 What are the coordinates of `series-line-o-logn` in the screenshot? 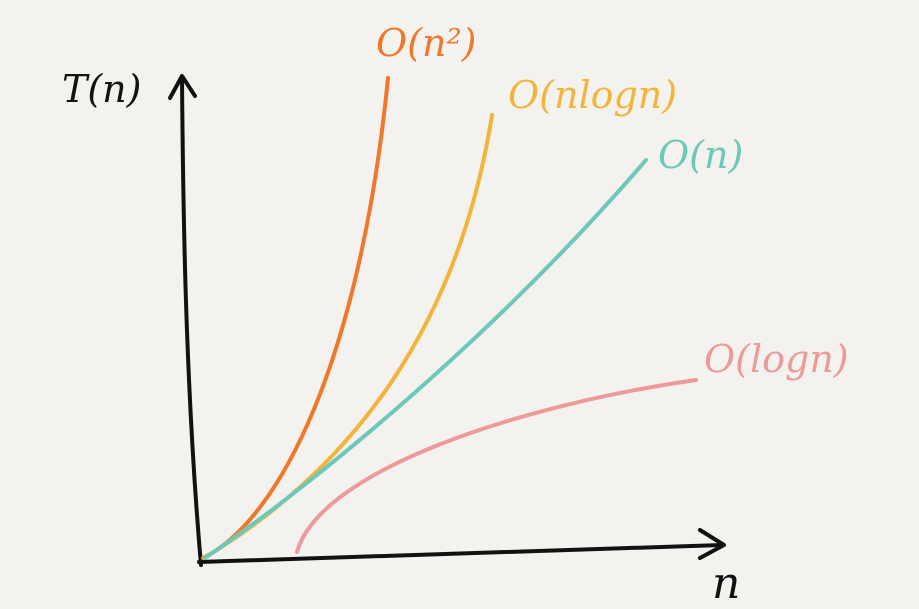 It's located at (496, 466).